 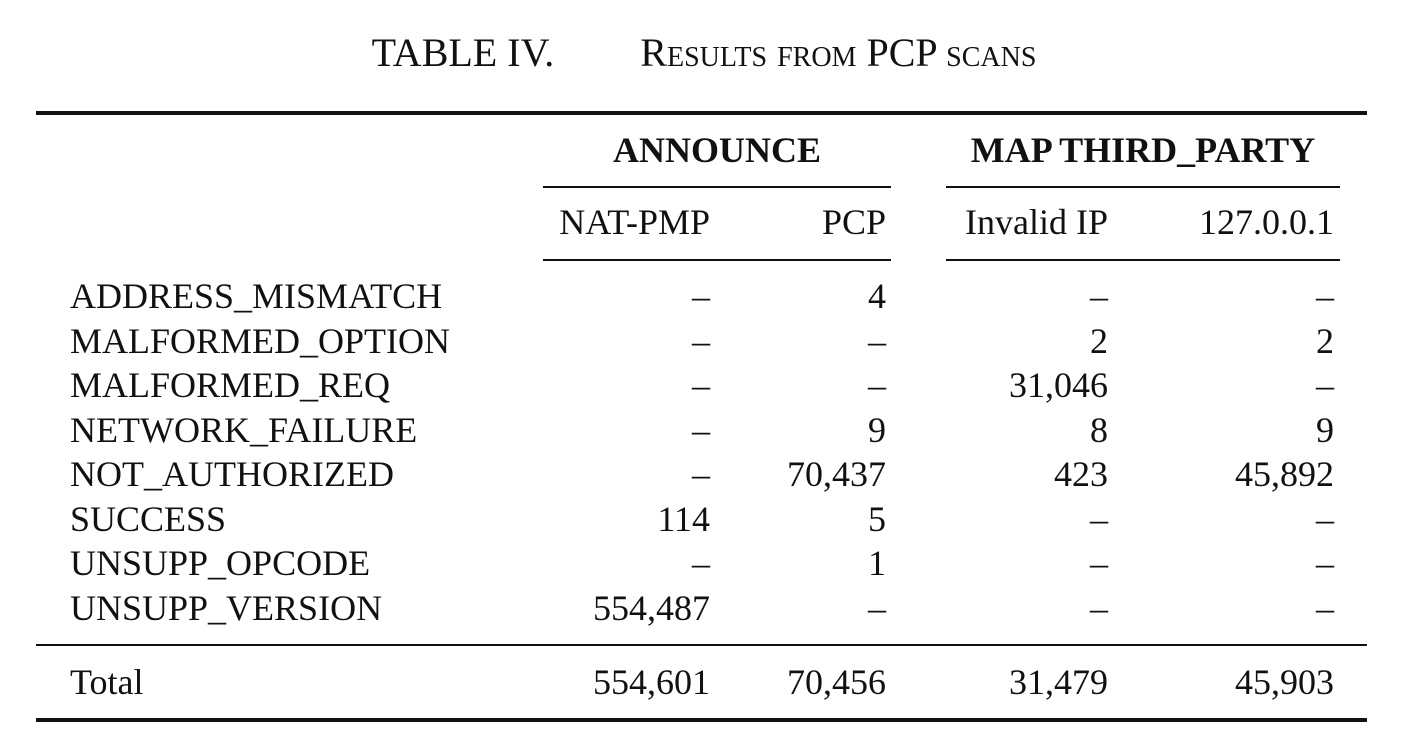 I want to click on total-invalid-ip: 31,479, so click(x=1058, y=682).